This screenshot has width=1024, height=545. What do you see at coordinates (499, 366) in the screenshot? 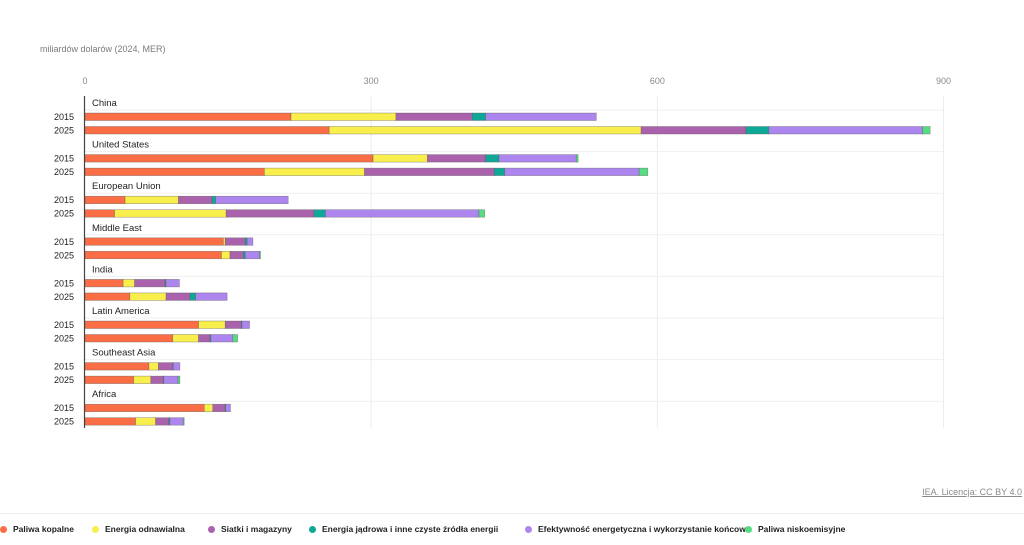
I see `bar-group: Southeast Asia 2015 2025` at bounding box center [499, 366].